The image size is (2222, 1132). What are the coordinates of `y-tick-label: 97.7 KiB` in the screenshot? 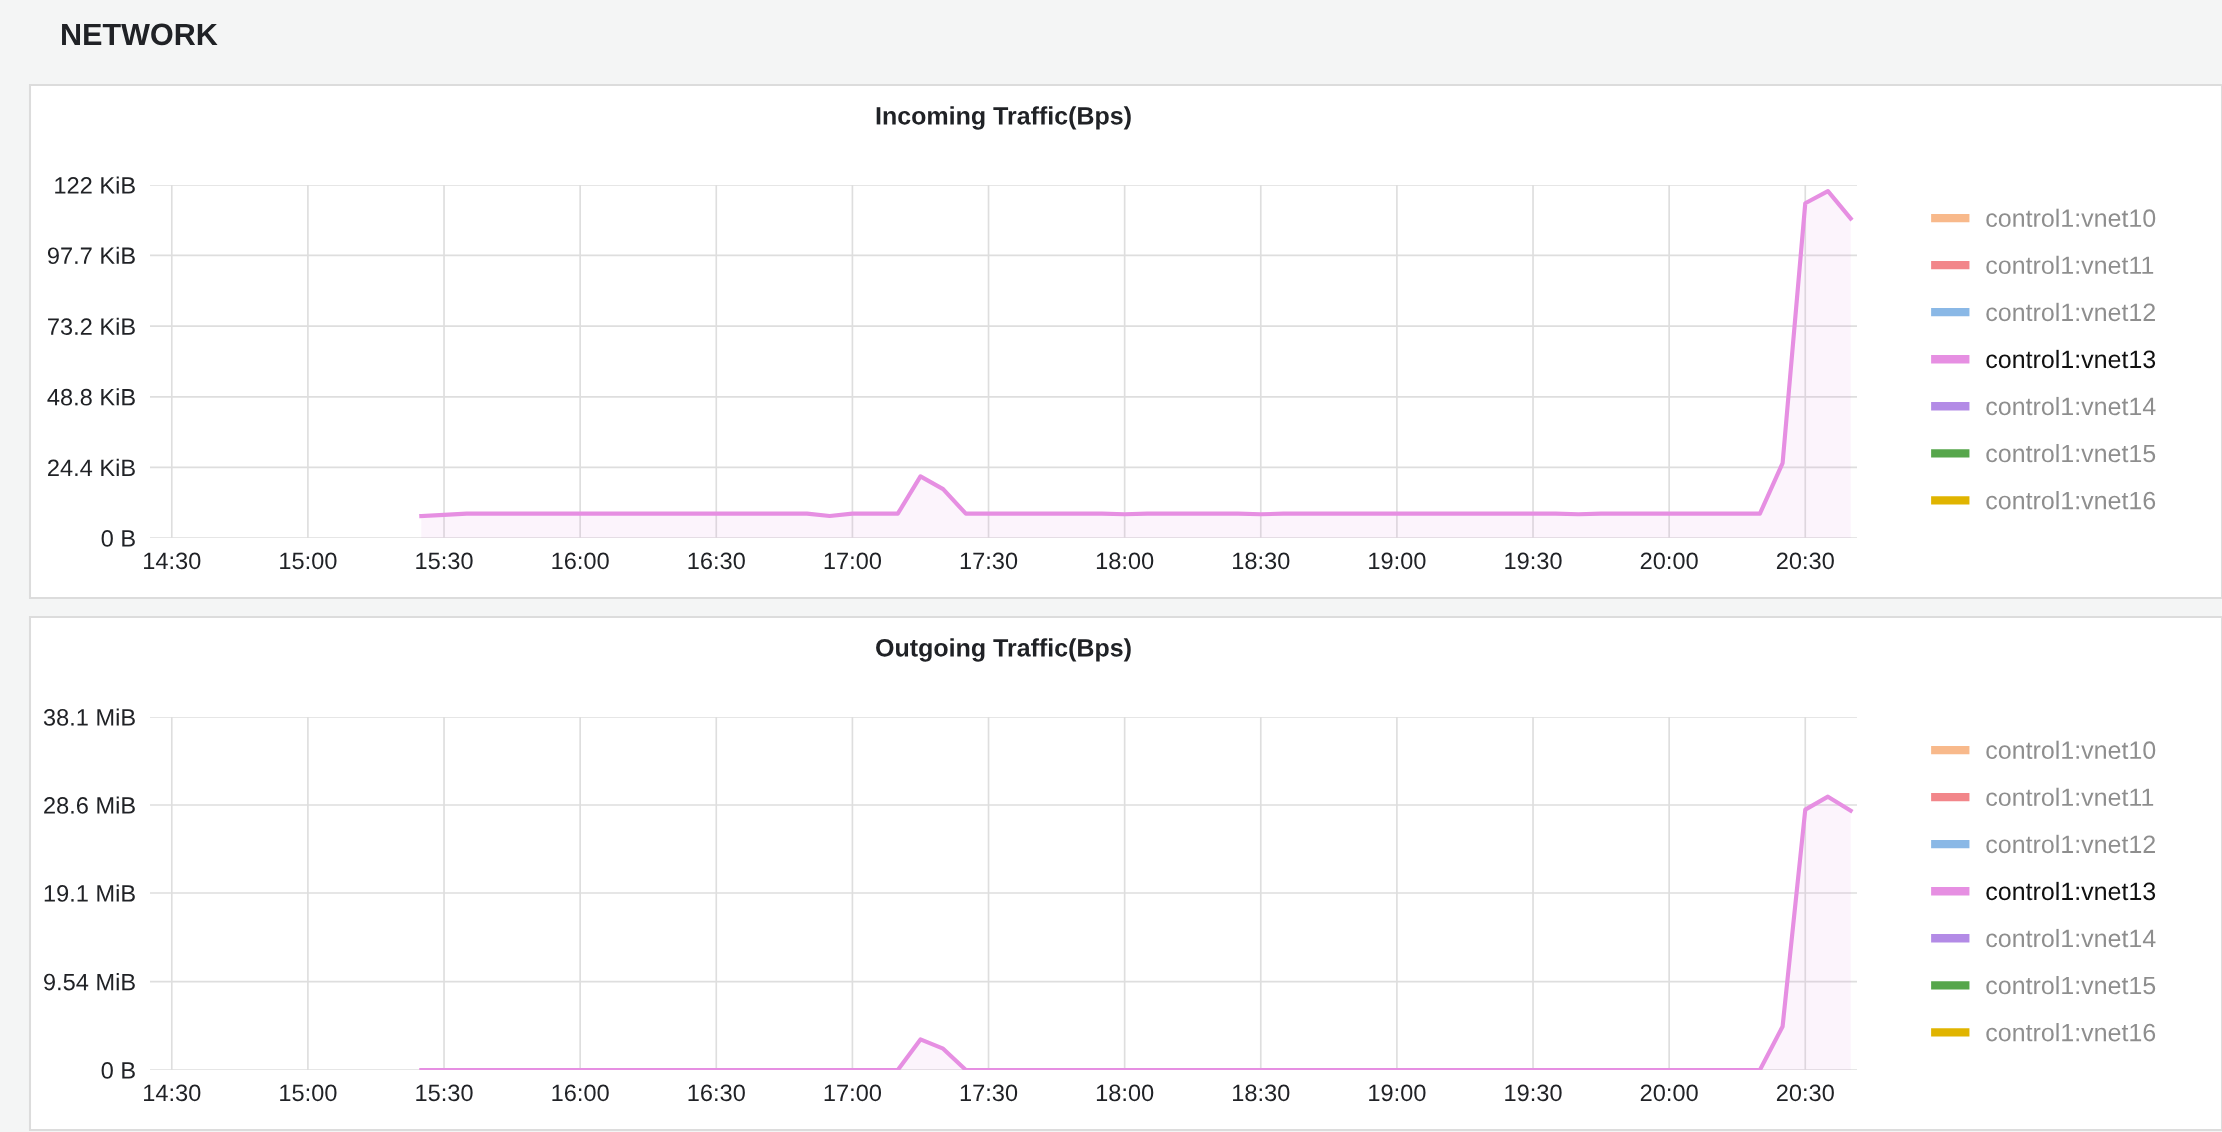 It's located at (91, 255).